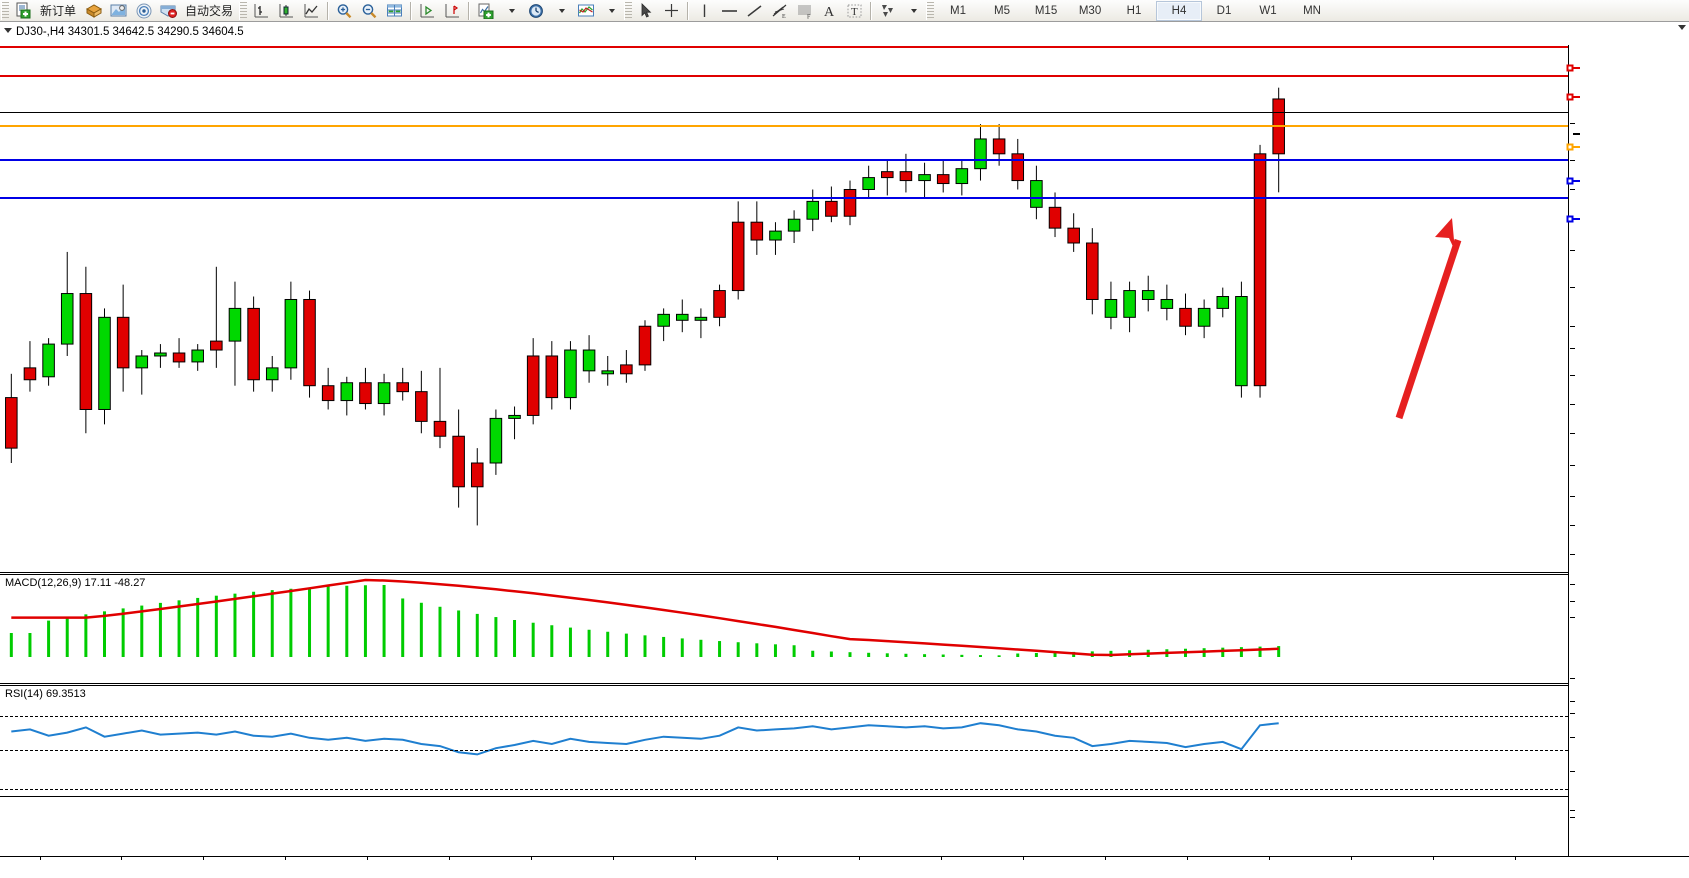  What do you see at coordinates (784, 160) in the screenshot?
I see `level-line-support-upper` at bounding box center [784, 160].